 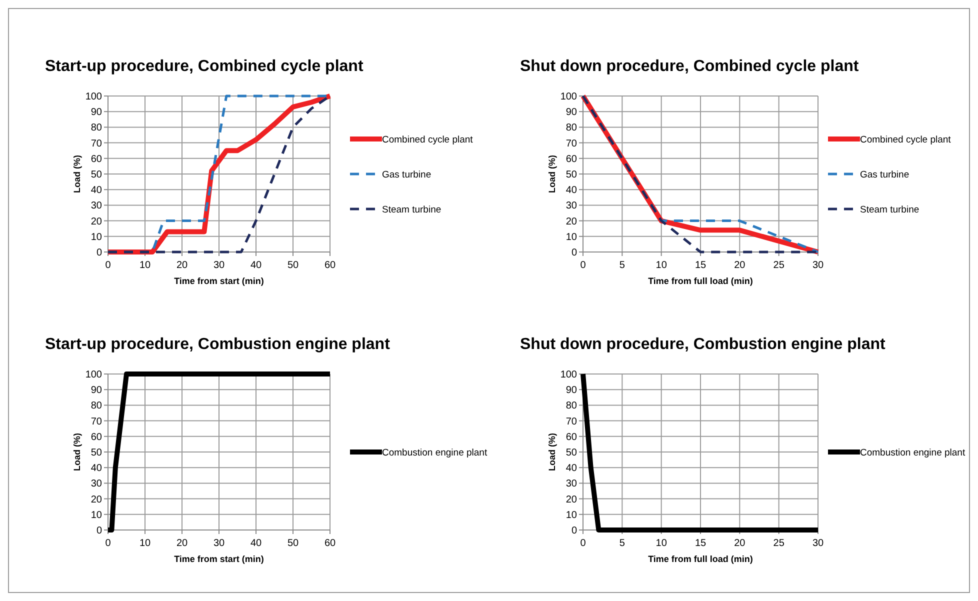 I want to click on chart-title: Start-up procedure, Combined cycle plant, so click(x=204, y=66).